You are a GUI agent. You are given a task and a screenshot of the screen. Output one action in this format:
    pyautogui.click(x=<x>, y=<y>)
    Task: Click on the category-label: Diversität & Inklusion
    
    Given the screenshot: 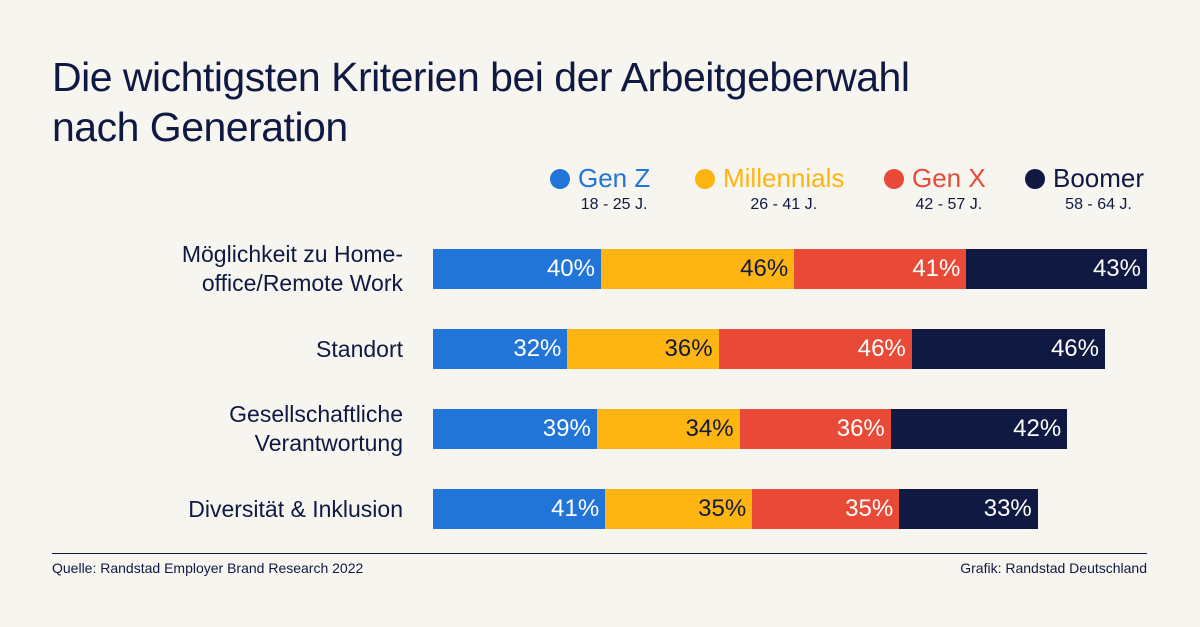 What is the action you would take?
    pyautogui.click(x=295, y=509)
    